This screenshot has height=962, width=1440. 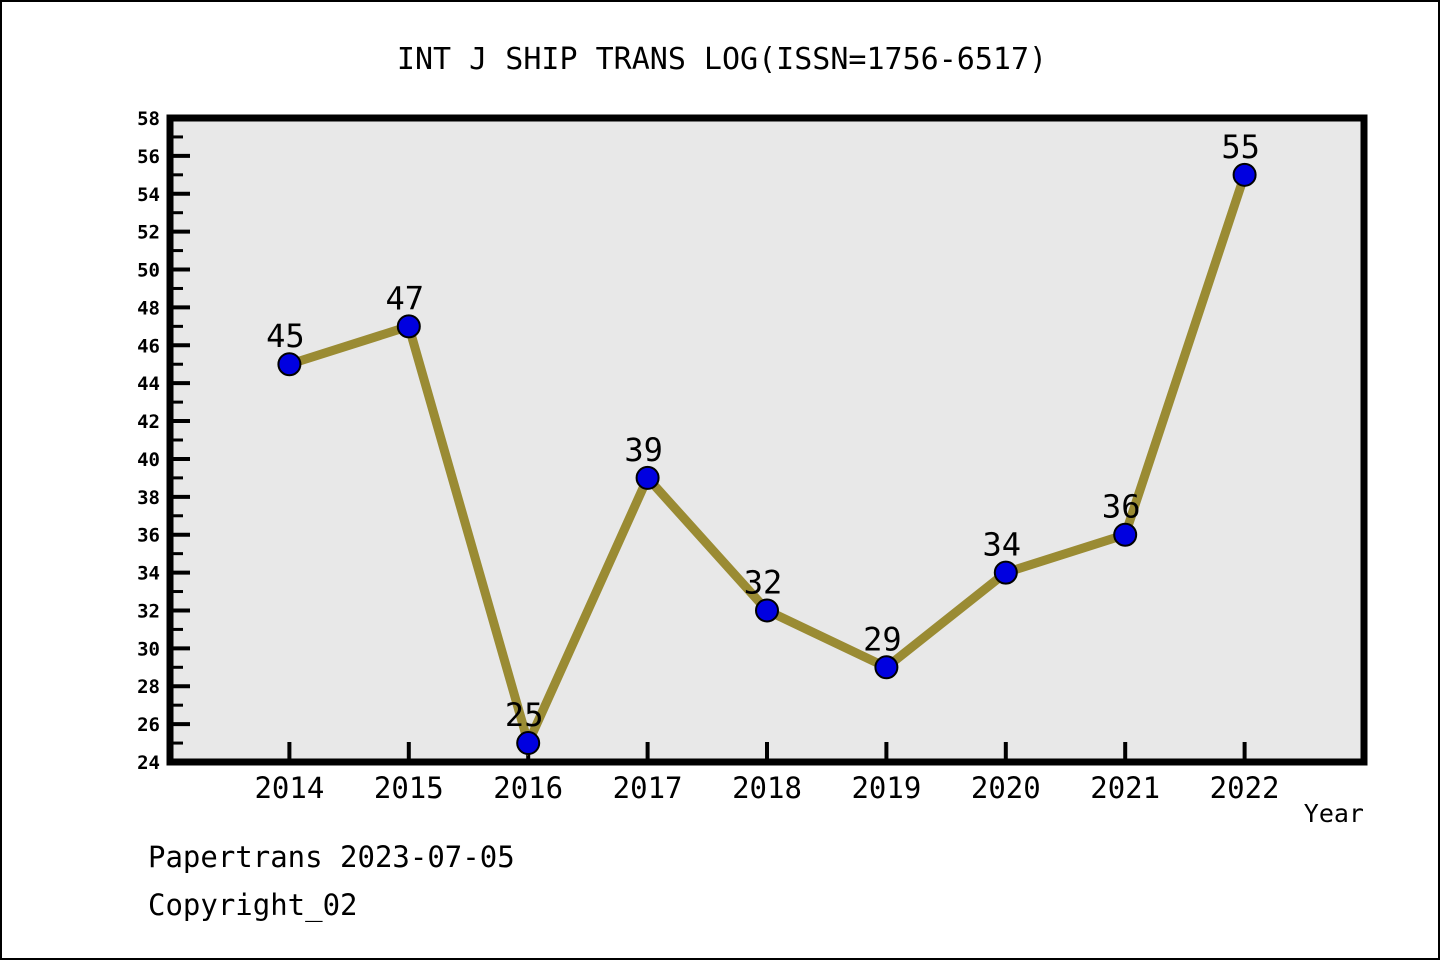 What do you see at coordinates (886, 788) in the screenshot?
I see `x-axis-tick-label: 2019` at bounding box center [886, 788].